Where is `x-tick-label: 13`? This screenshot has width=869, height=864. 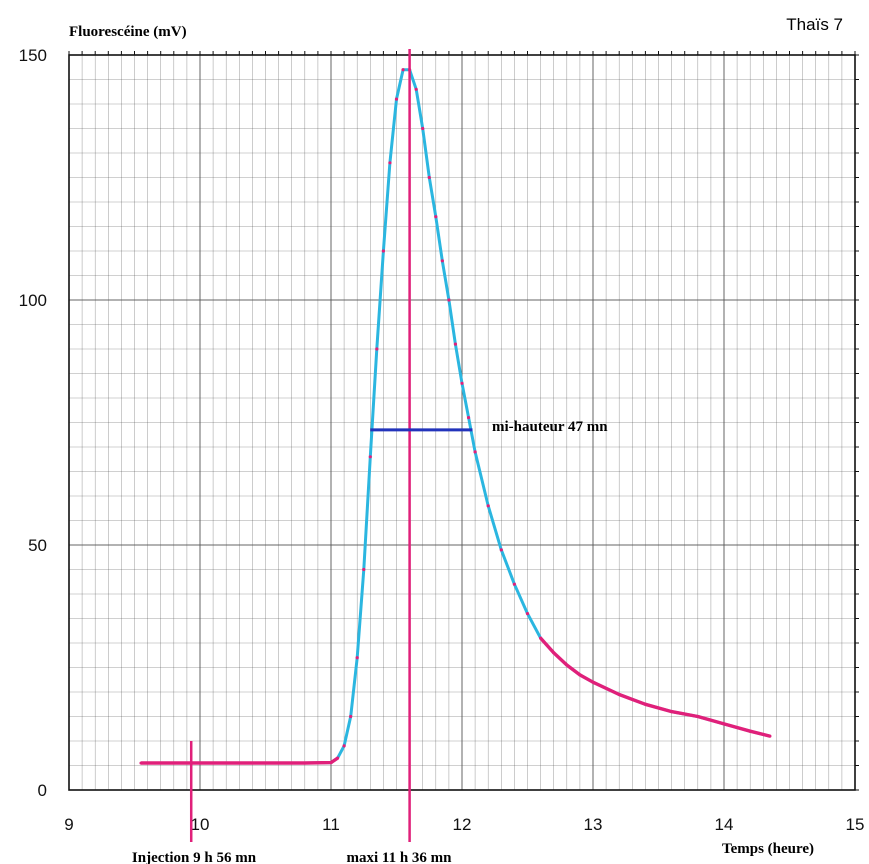 x-tick-label: 13 is located at coordinates (593, 824).